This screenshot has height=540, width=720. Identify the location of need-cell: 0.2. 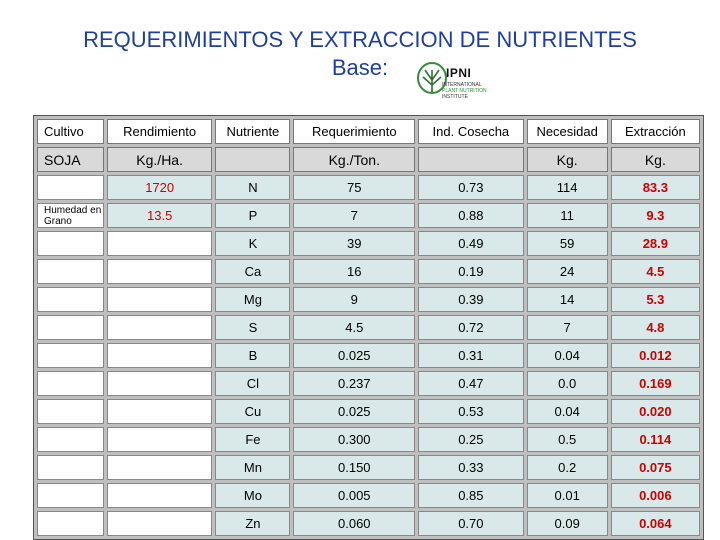
(567, 467).